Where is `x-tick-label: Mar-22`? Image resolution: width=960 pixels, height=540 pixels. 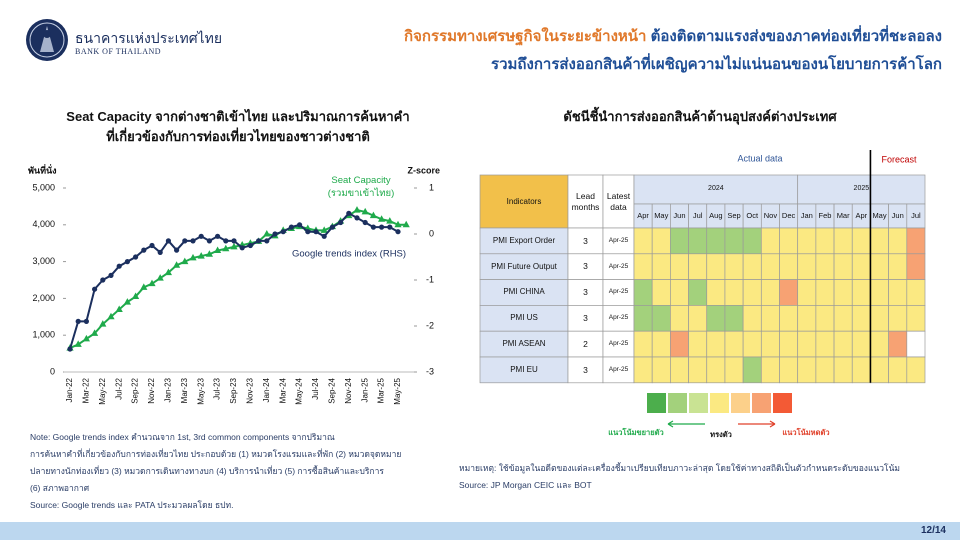 x-tick-label: Mar-22 is located at coordinates (86, 390).